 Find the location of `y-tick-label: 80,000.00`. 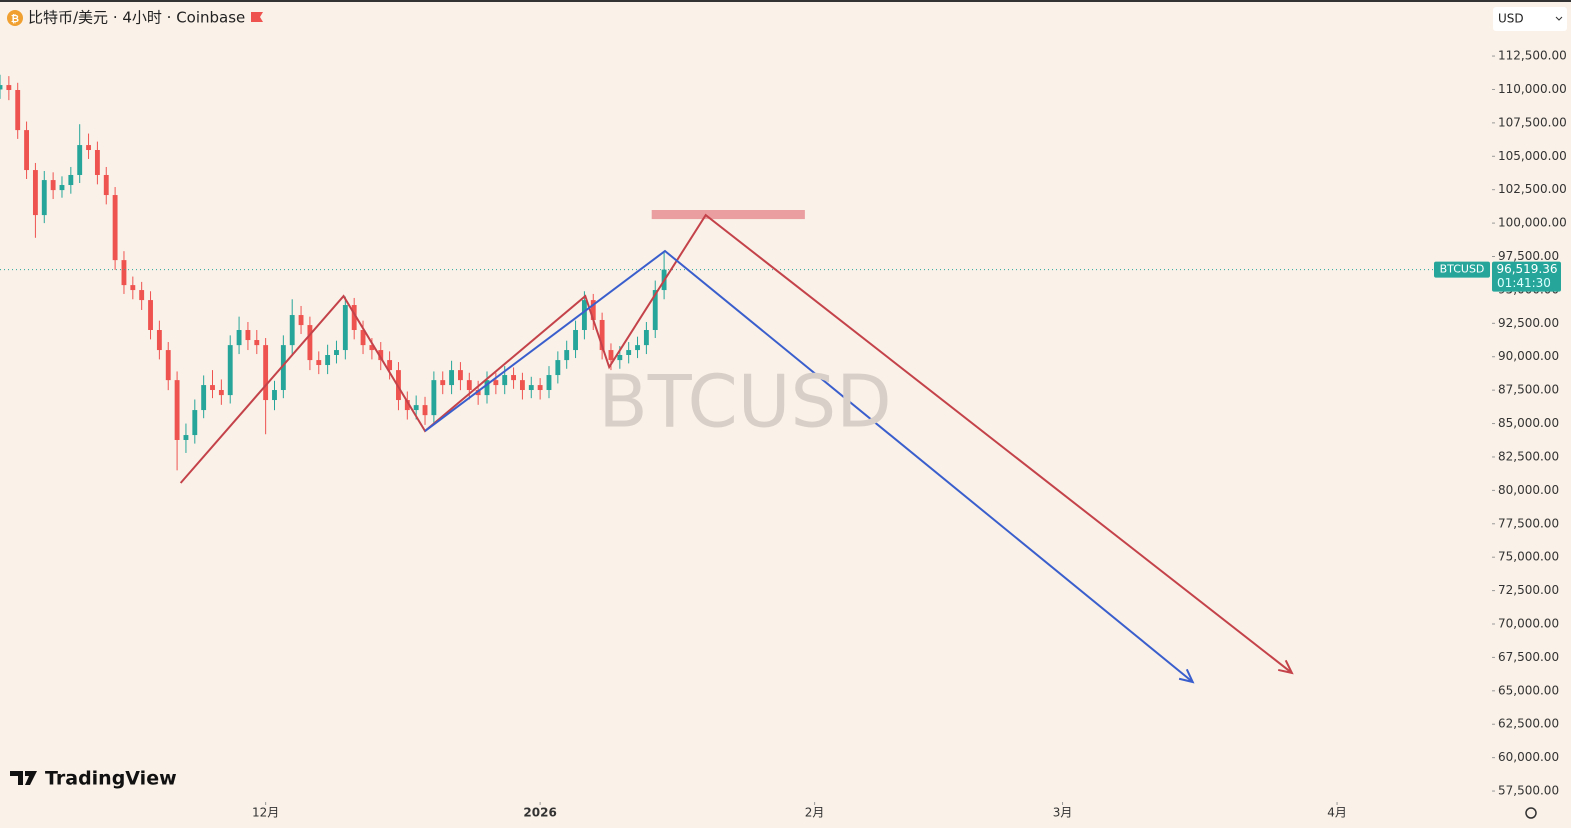

y-tick-label: 80,000.00 is located at coordinates (1528, 490).